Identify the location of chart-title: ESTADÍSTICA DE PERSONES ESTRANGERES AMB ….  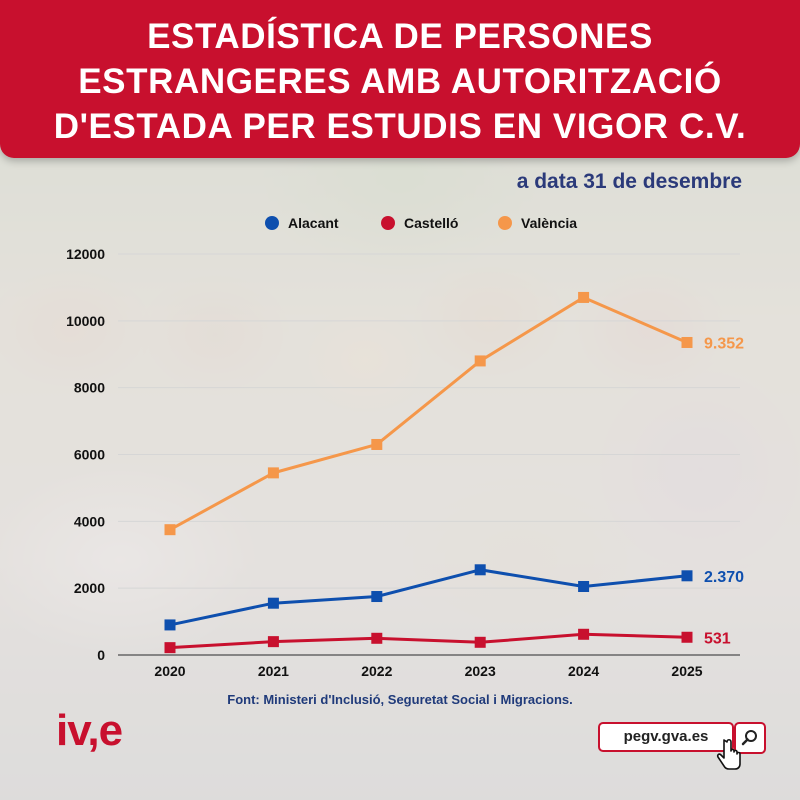
(400, 81).